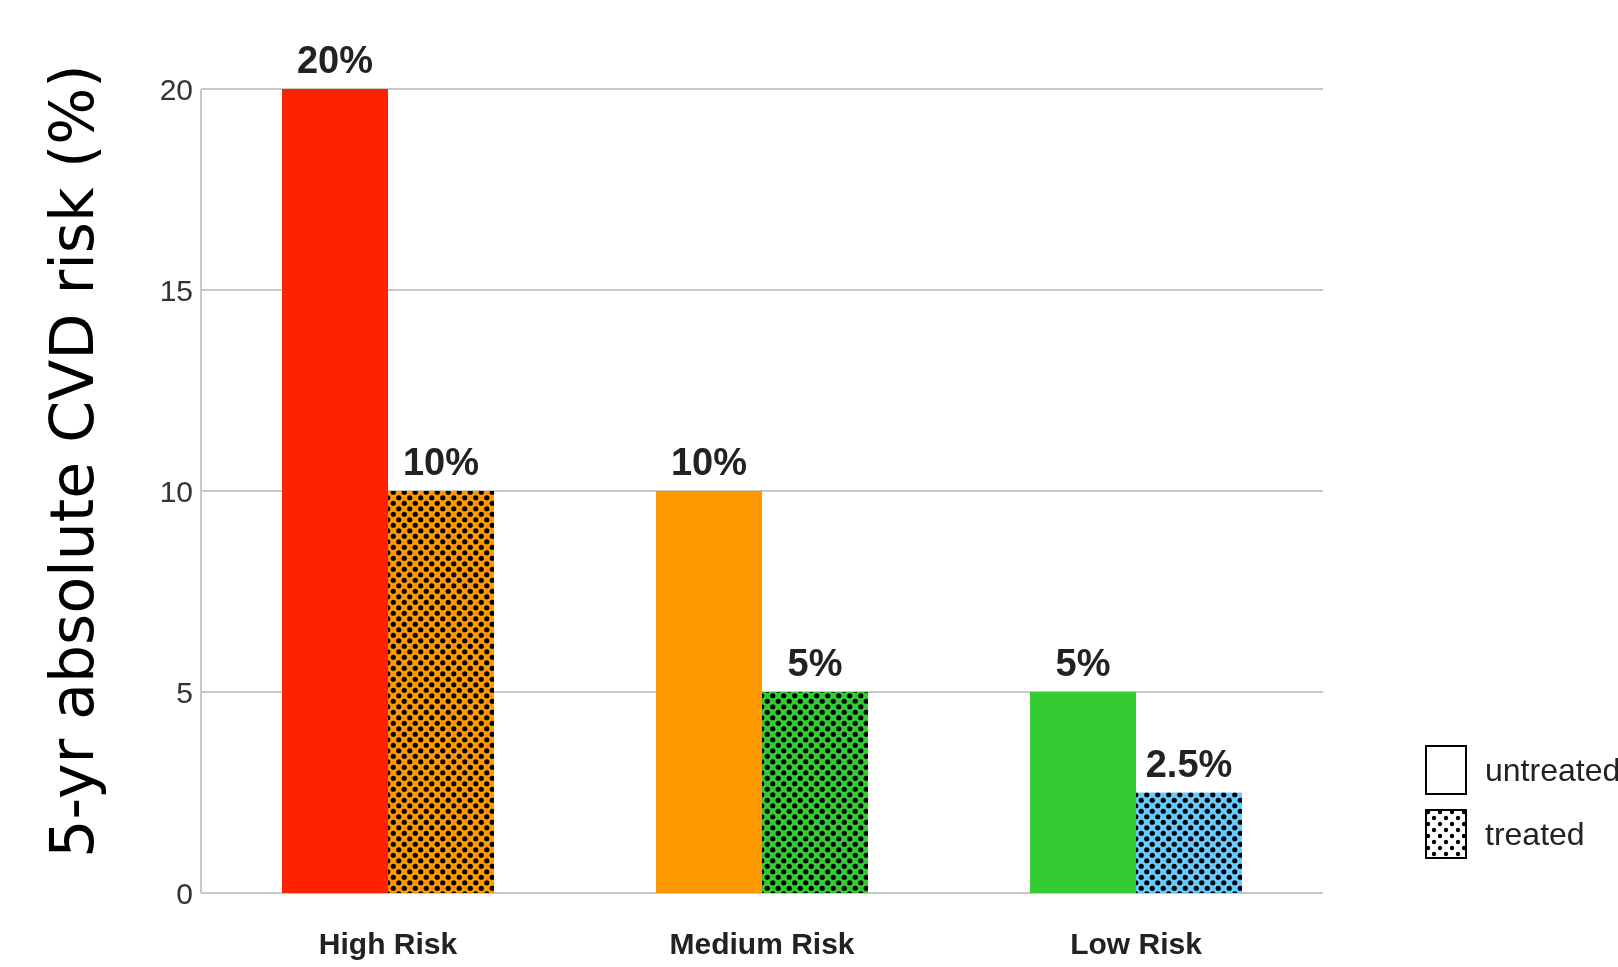 The image size is (1618, 967). Describe the element at coordinates (176, 290) in the screenshot. I see `y-tick-label: 15` at that location.